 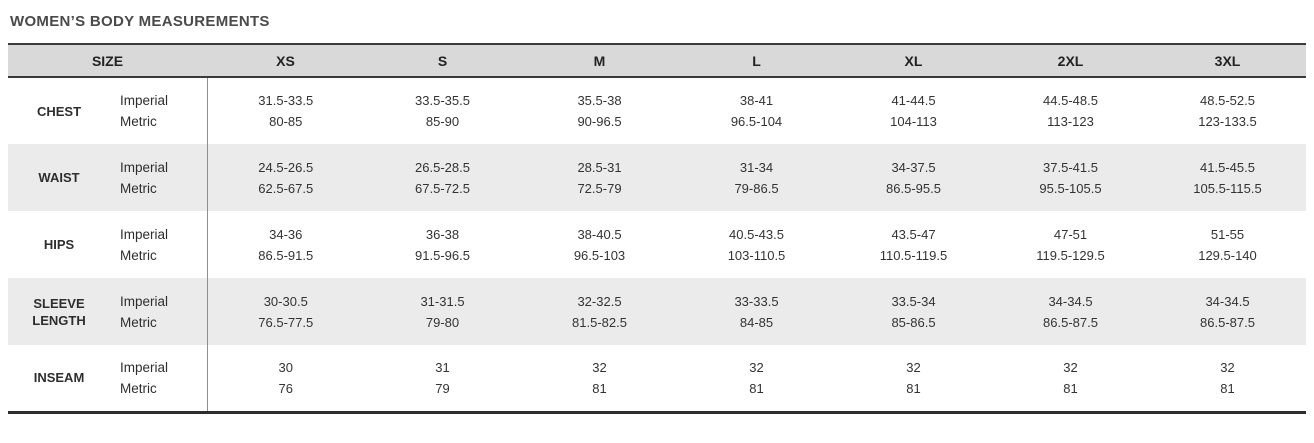 What do you see at coordinates (442, 378) in the screenshot?
I see `cell: 31 79` at bounding box center [442, 378].